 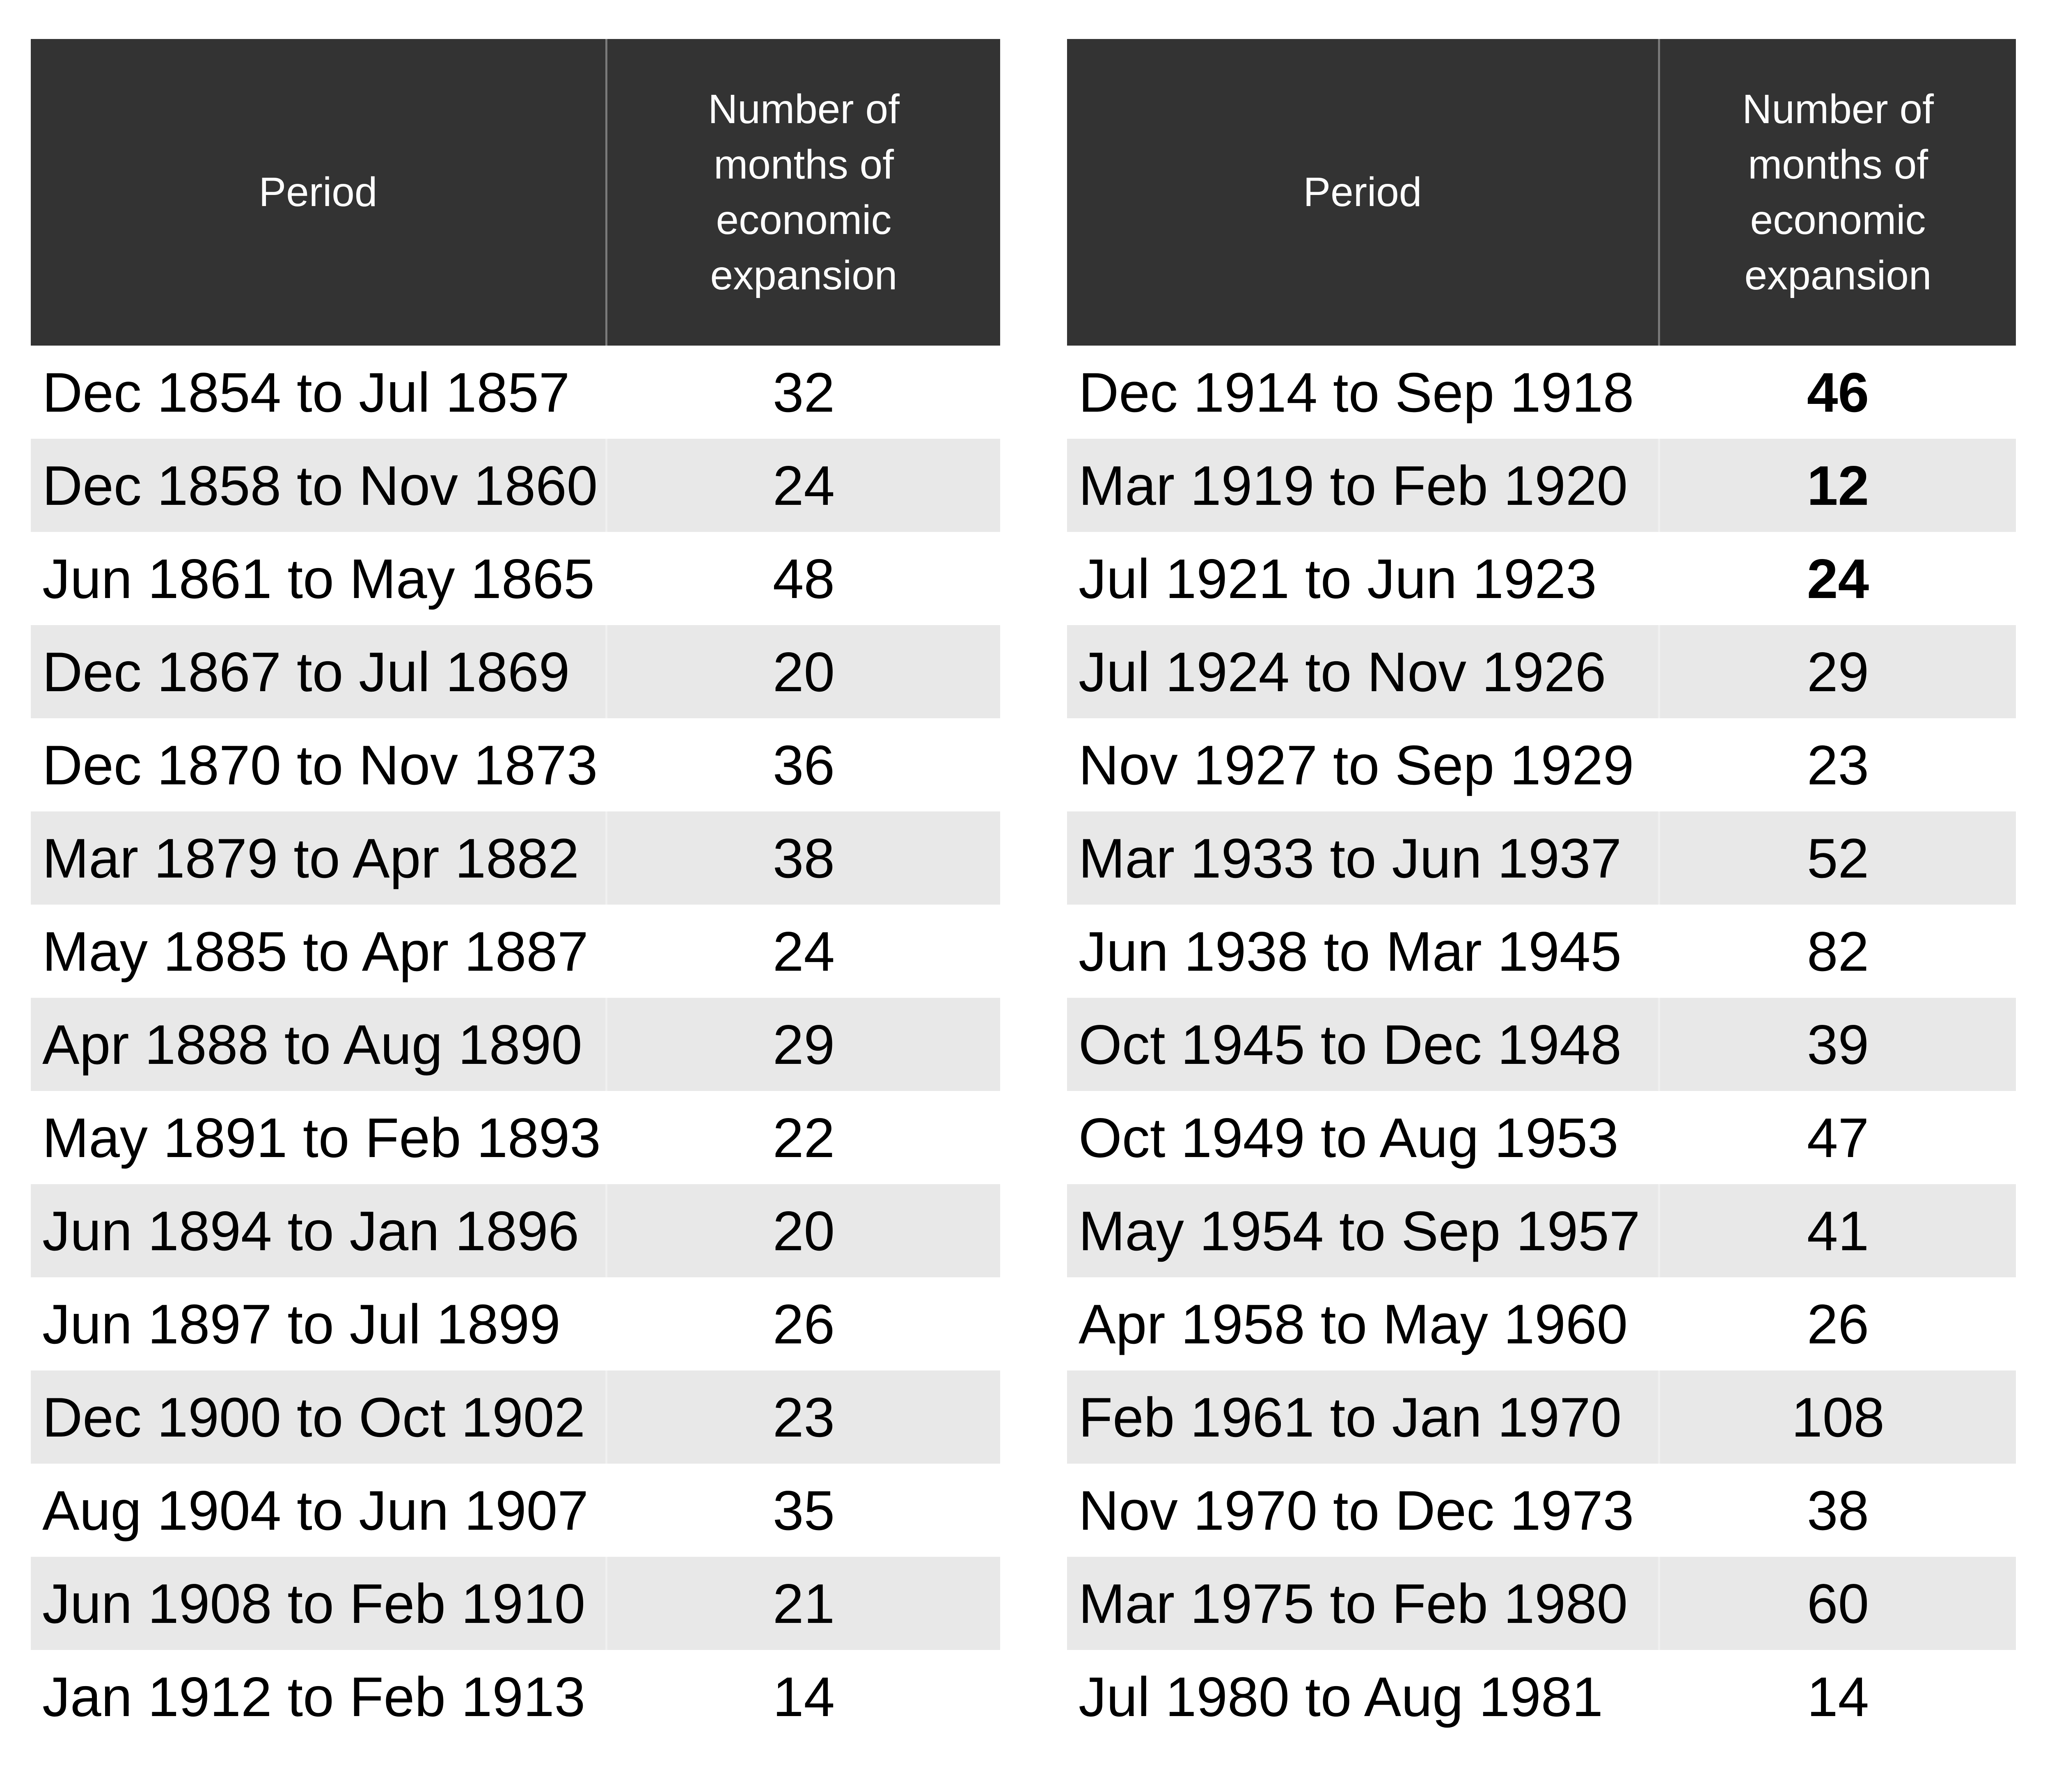 I want to click on months-cell: 60, so click(x=1837, y=1603).